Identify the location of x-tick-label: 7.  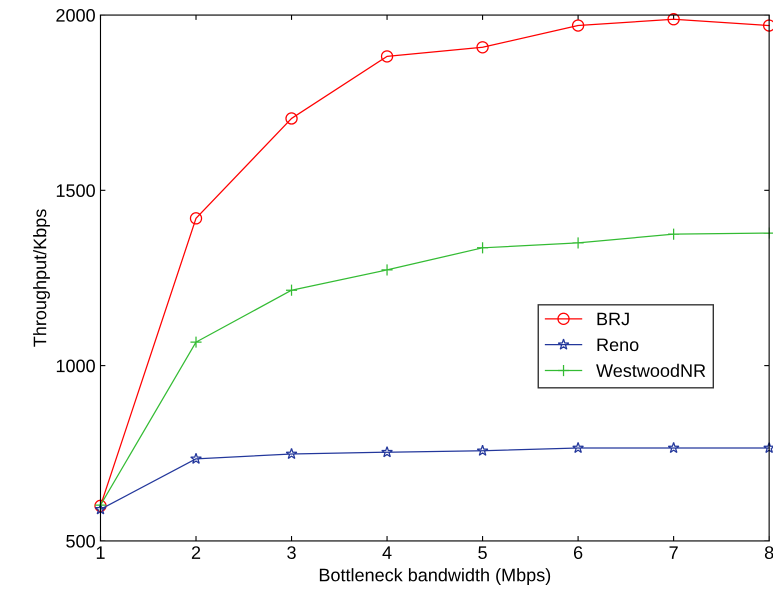
(674, 552).